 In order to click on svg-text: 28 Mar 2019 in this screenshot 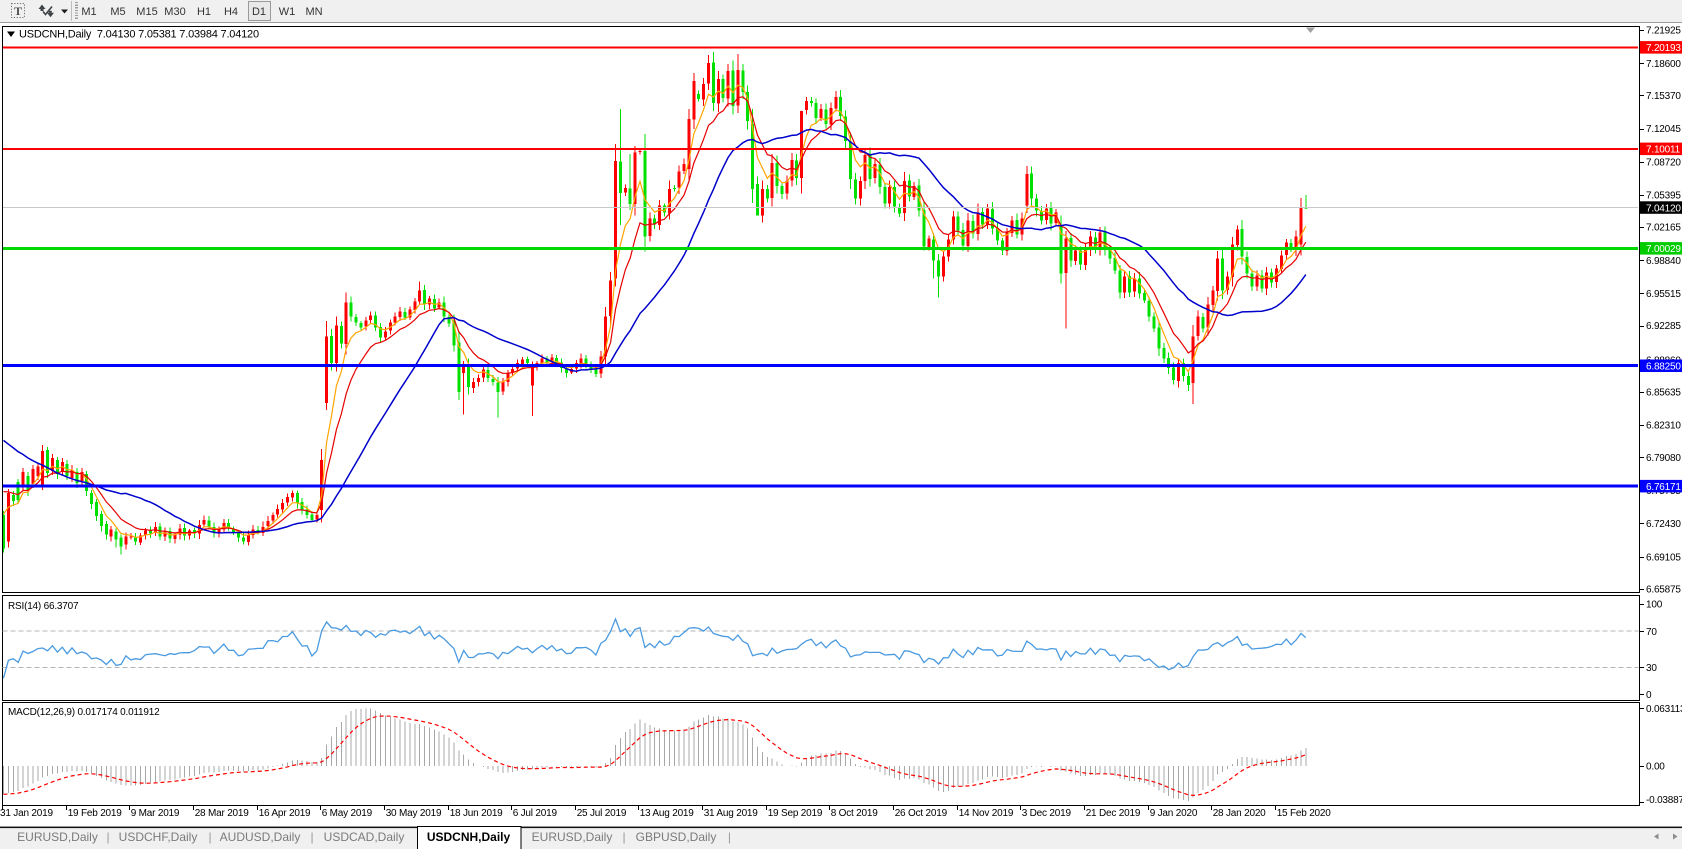, I will do `click(222, 813)`.